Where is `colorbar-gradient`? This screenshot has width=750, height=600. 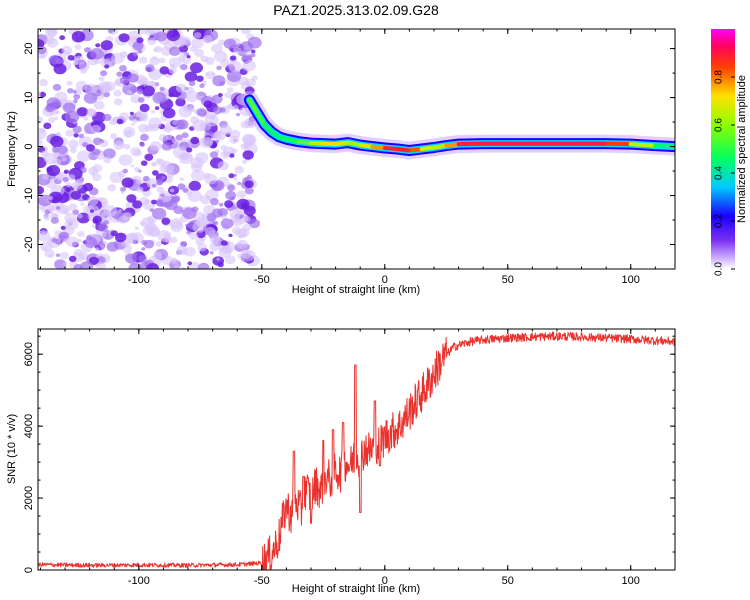
colorbar-gradient is located at coordinates (723, 149).